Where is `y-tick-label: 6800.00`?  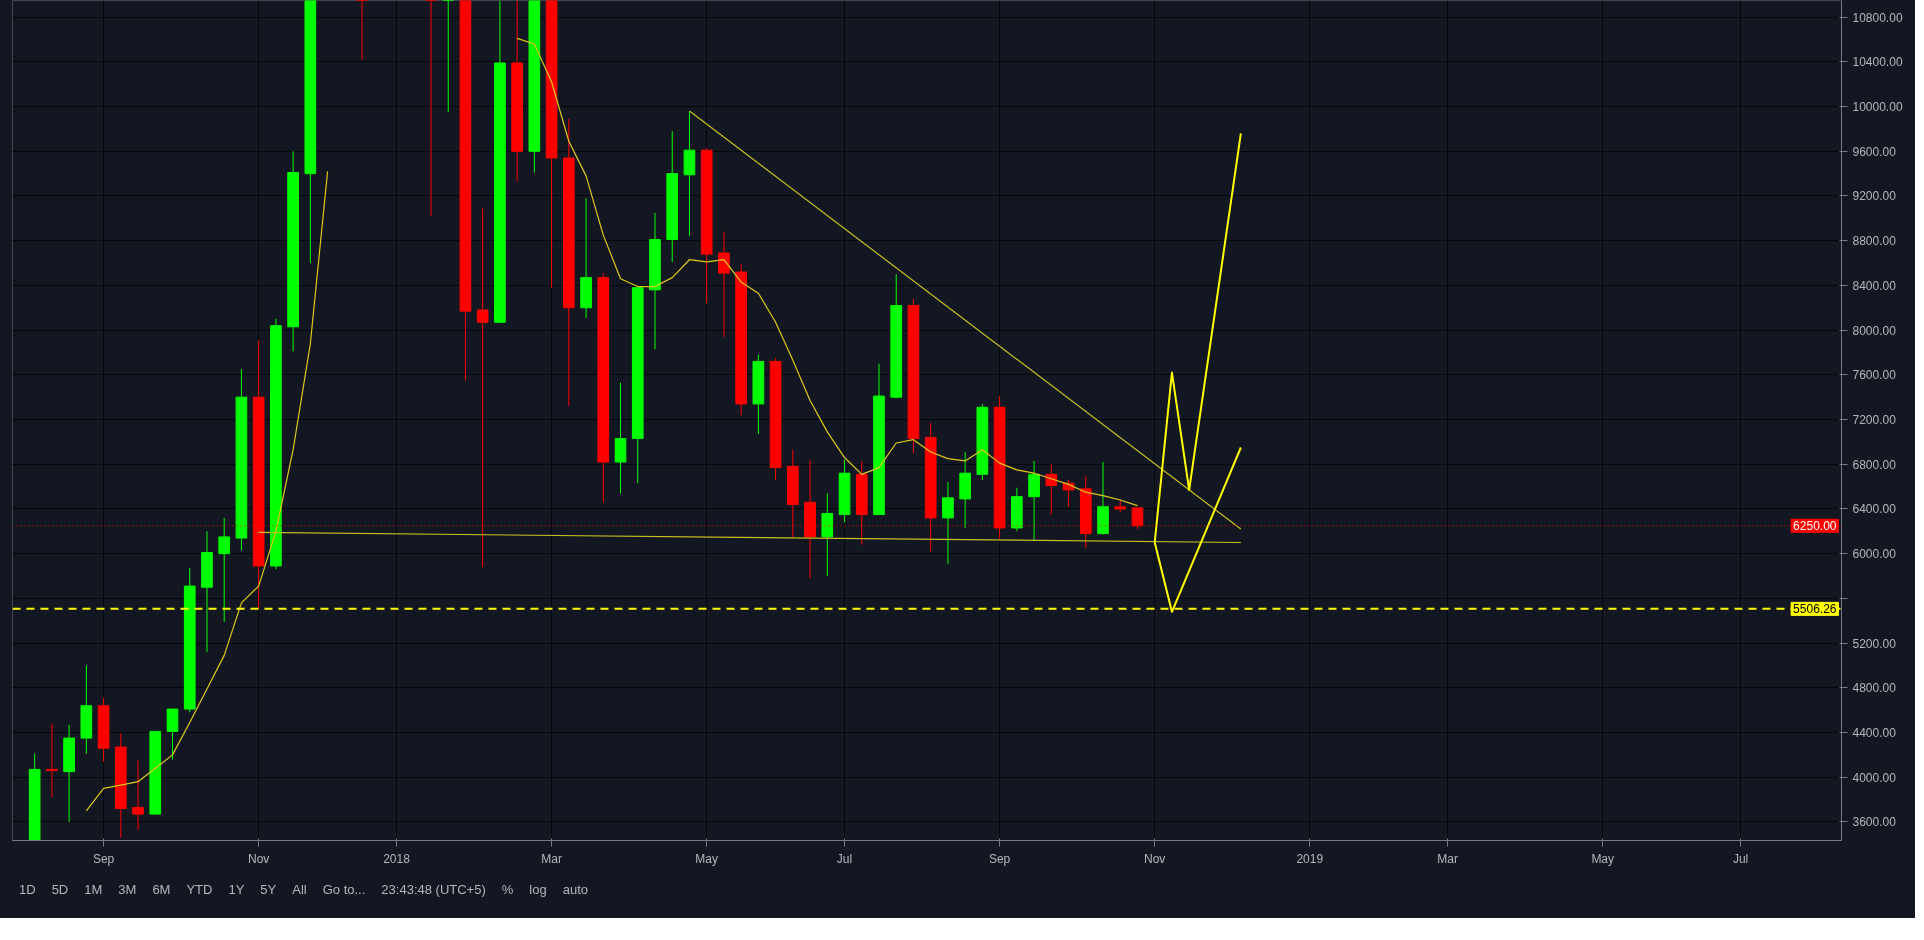
y-tick-label: 6800.00 is located at coordinates (1874, 464).